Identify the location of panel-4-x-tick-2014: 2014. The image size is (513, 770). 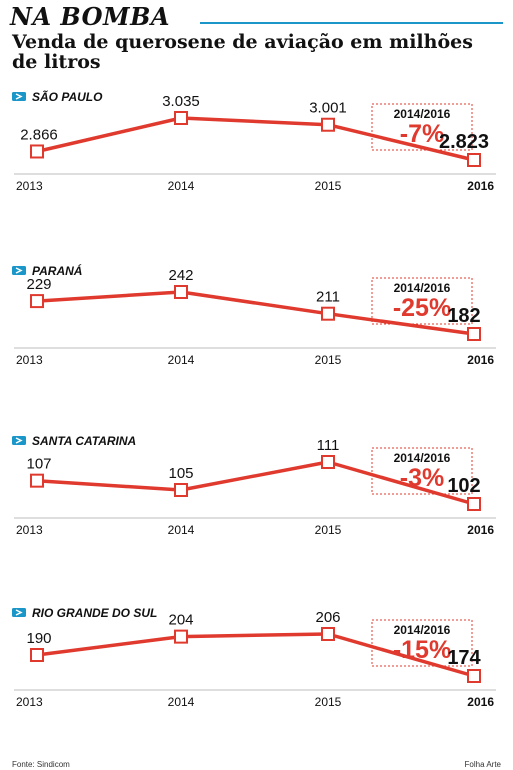
(181, 702).